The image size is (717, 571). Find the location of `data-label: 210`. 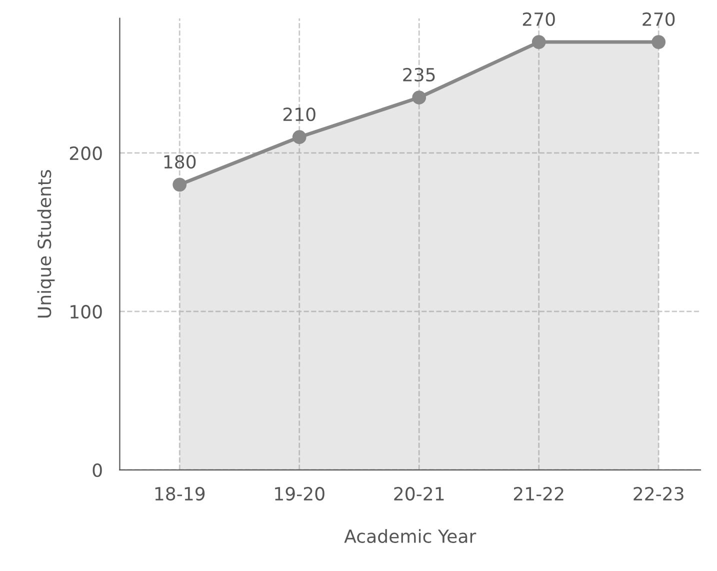

data-label: 210 is located at coordinates (299, 114).